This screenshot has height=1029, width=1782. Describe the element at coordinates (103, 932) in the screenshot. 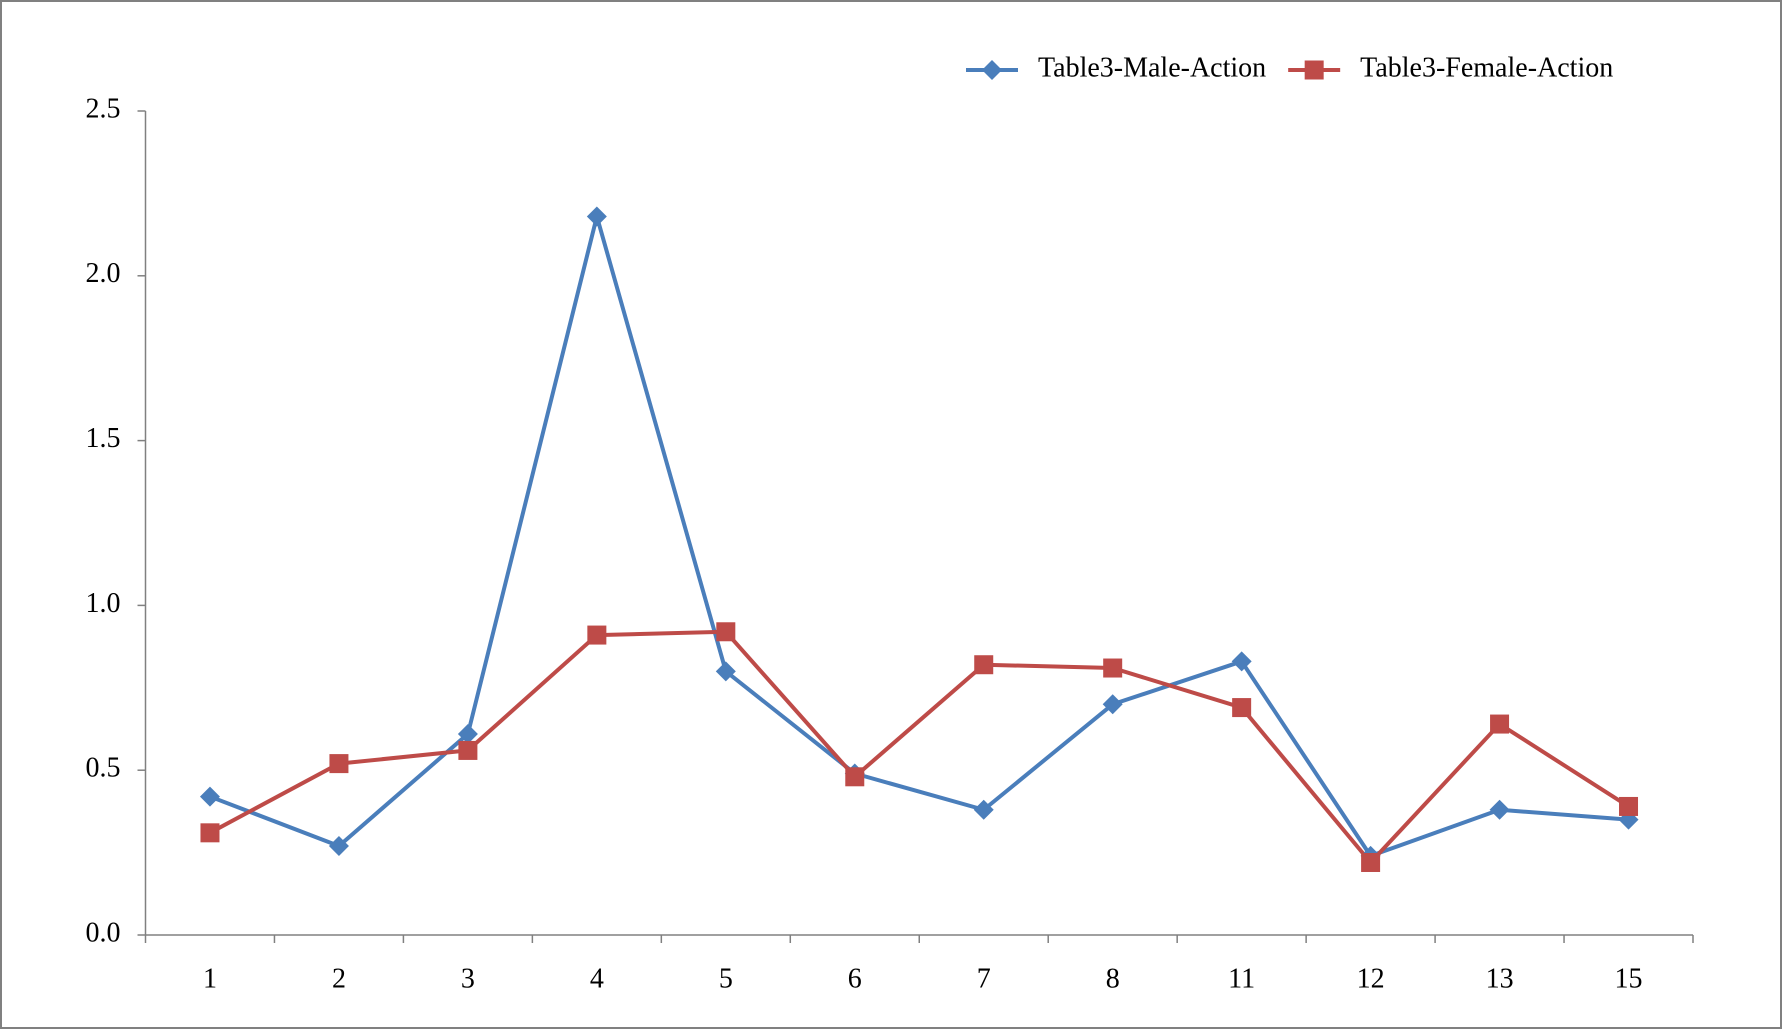

I see `y-tick-label: 0.0` at that location.